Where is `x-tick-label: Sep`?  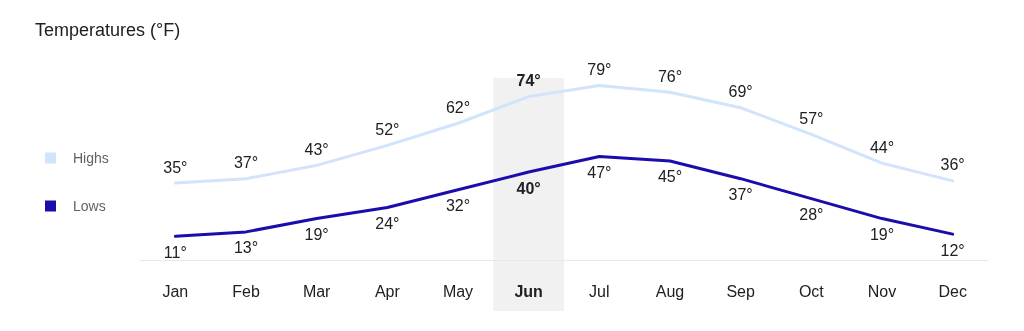 x-tick-label: Sep is located at coordinates (740, 291).